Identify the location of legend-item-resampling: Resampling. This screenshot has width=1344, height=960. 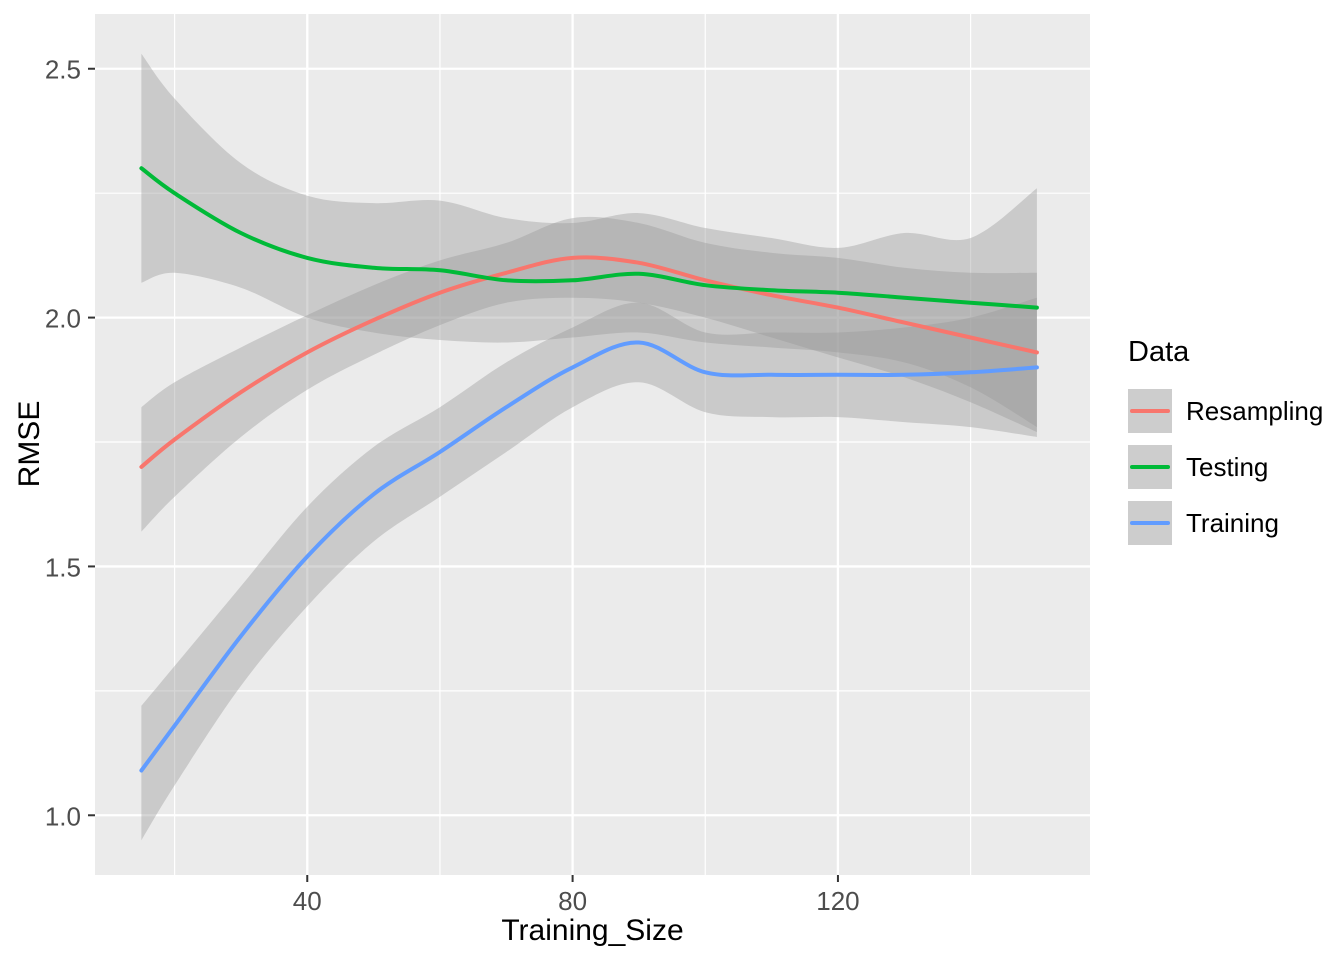
(1225, 411).